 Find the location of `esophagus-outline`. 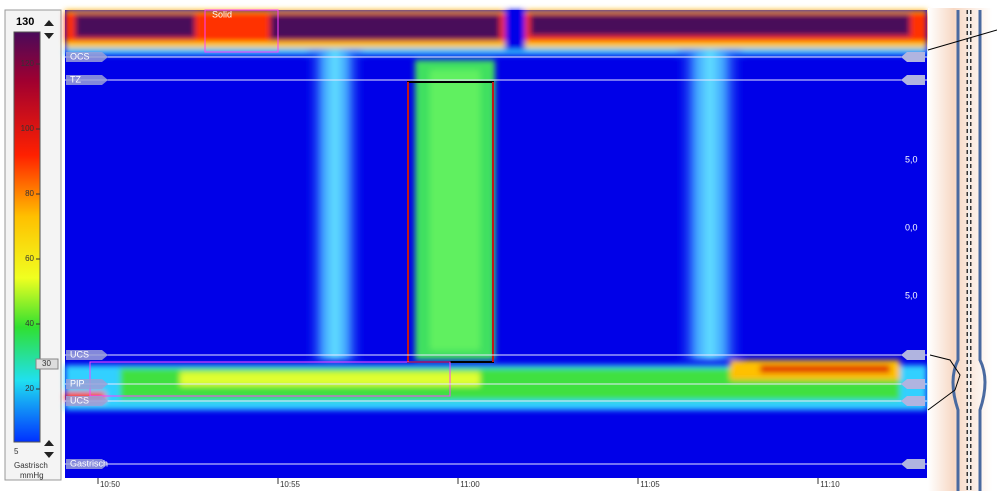

esophagus-outline is located at coordinates (969, 250).